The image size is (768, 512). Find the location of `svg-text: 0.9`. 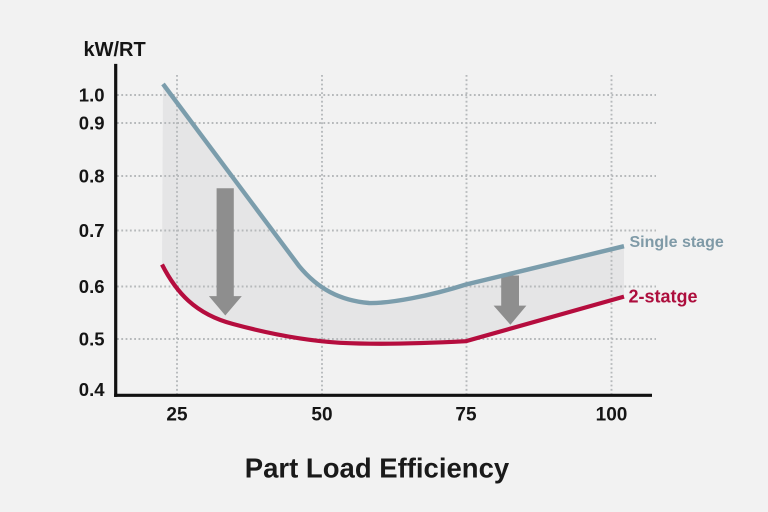

svg-text: 0.9 is located at coordinates (92, 123).